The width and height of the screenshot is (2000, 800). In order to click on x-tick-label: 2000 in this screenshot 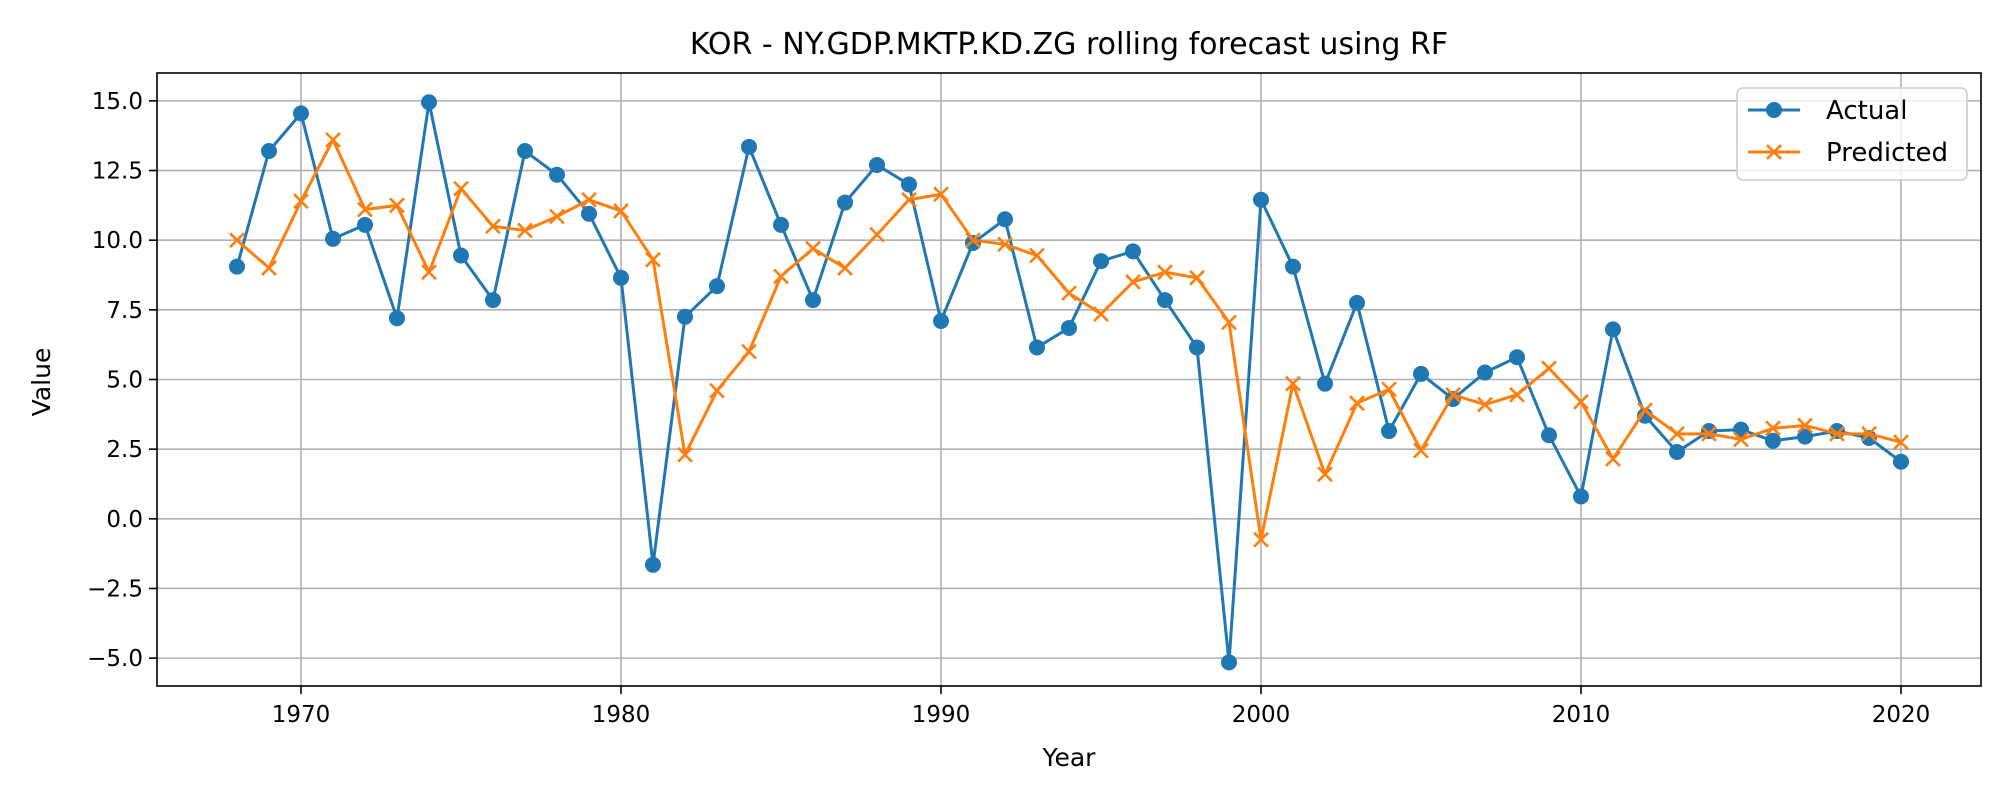, I will do `click(1261, 715)`.